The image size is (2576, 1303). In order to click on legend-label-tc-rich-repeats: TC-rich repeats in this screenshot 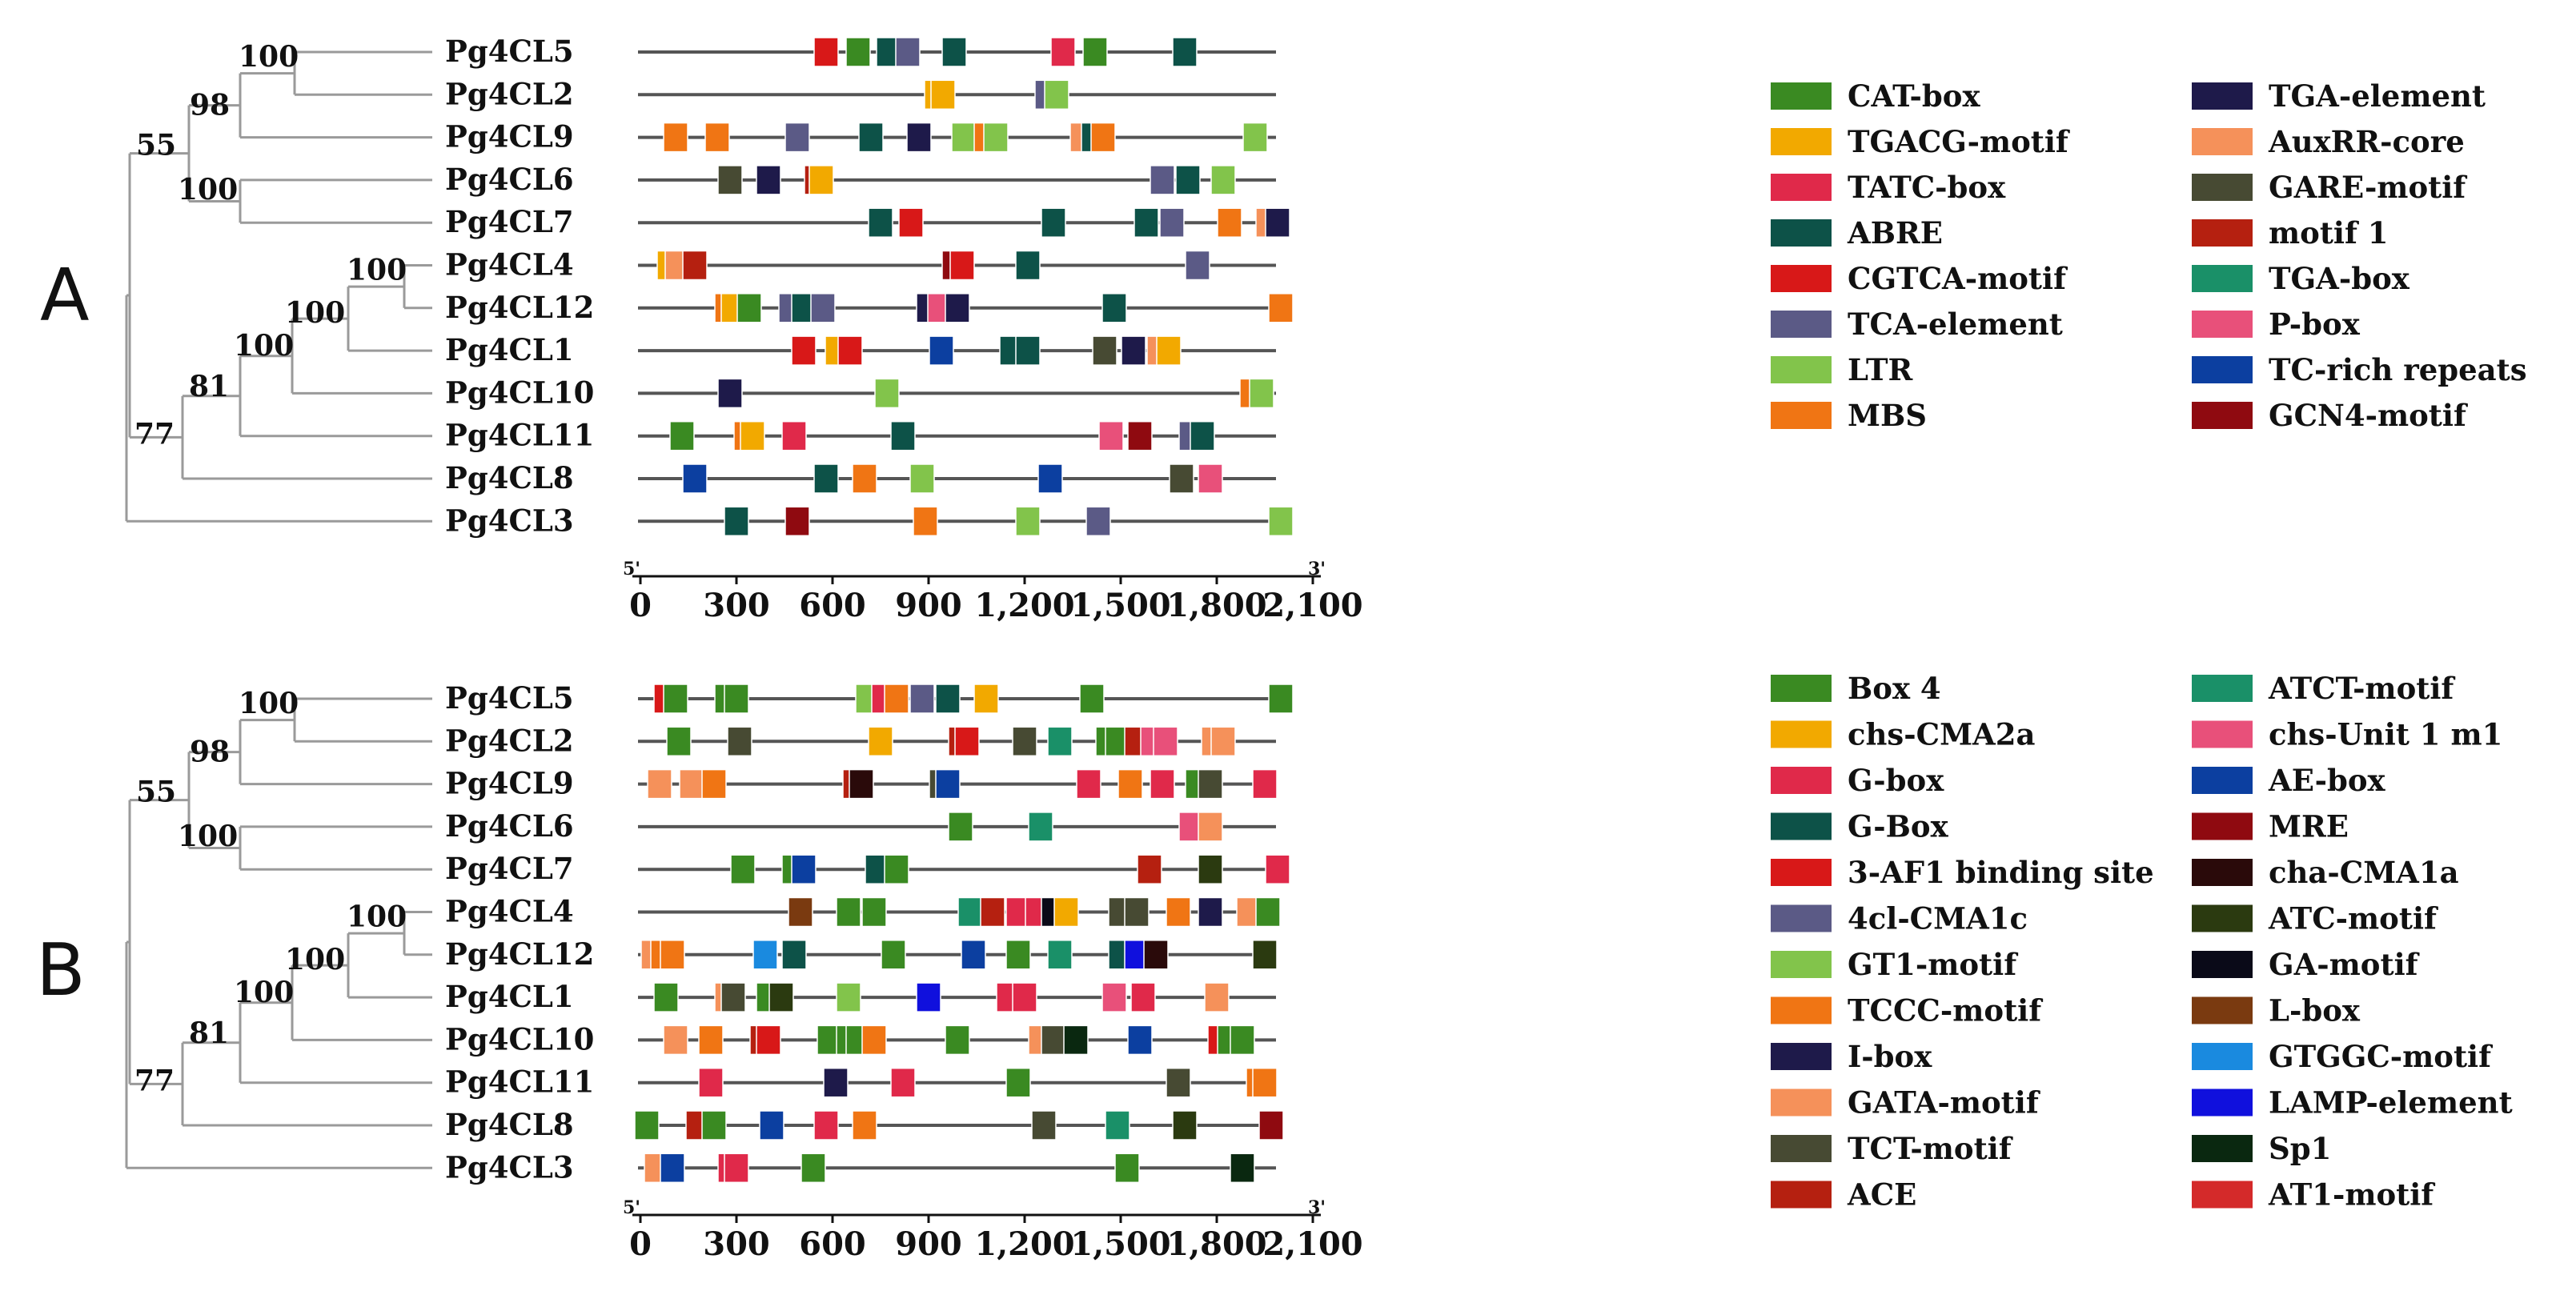, I will do `click(2398, 369)`.